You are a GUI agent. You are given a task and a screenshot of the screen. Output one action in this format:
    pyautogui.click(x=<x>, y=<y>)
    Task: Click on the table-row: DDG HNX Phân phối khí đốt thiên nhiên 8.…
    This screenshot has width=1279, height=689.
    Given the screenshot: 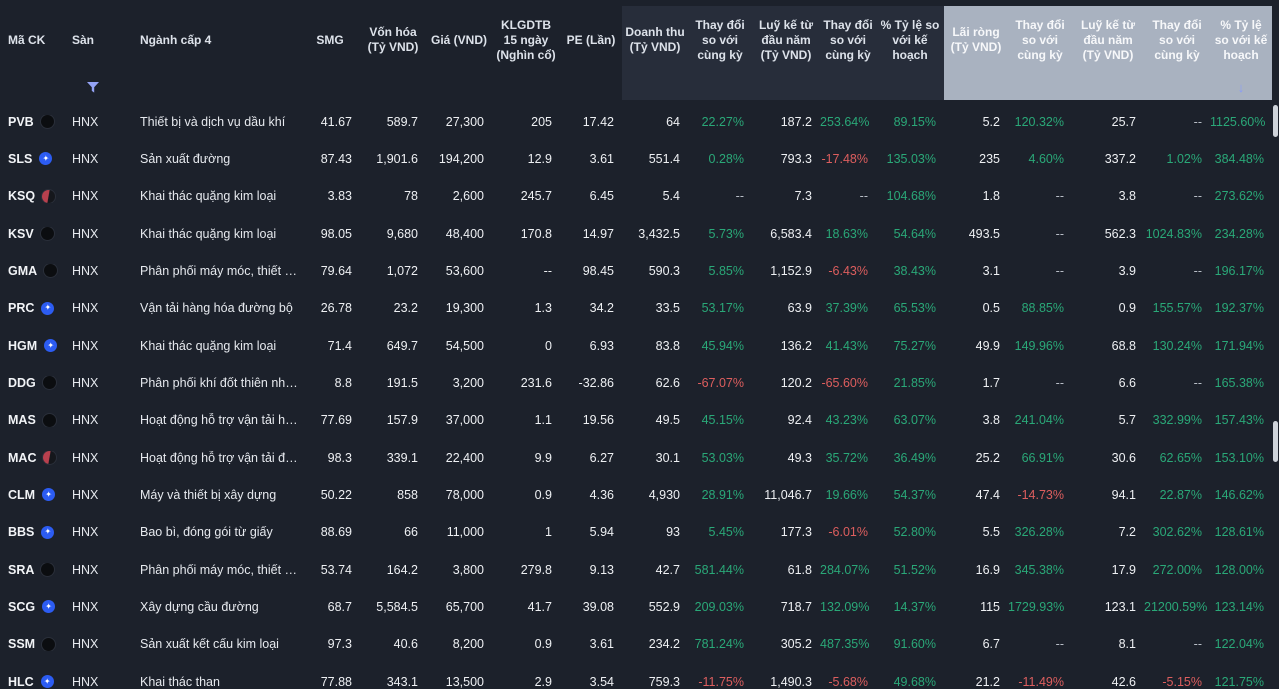 What is the action you would take?
    pyautogui.click(x=636, y=382)
    